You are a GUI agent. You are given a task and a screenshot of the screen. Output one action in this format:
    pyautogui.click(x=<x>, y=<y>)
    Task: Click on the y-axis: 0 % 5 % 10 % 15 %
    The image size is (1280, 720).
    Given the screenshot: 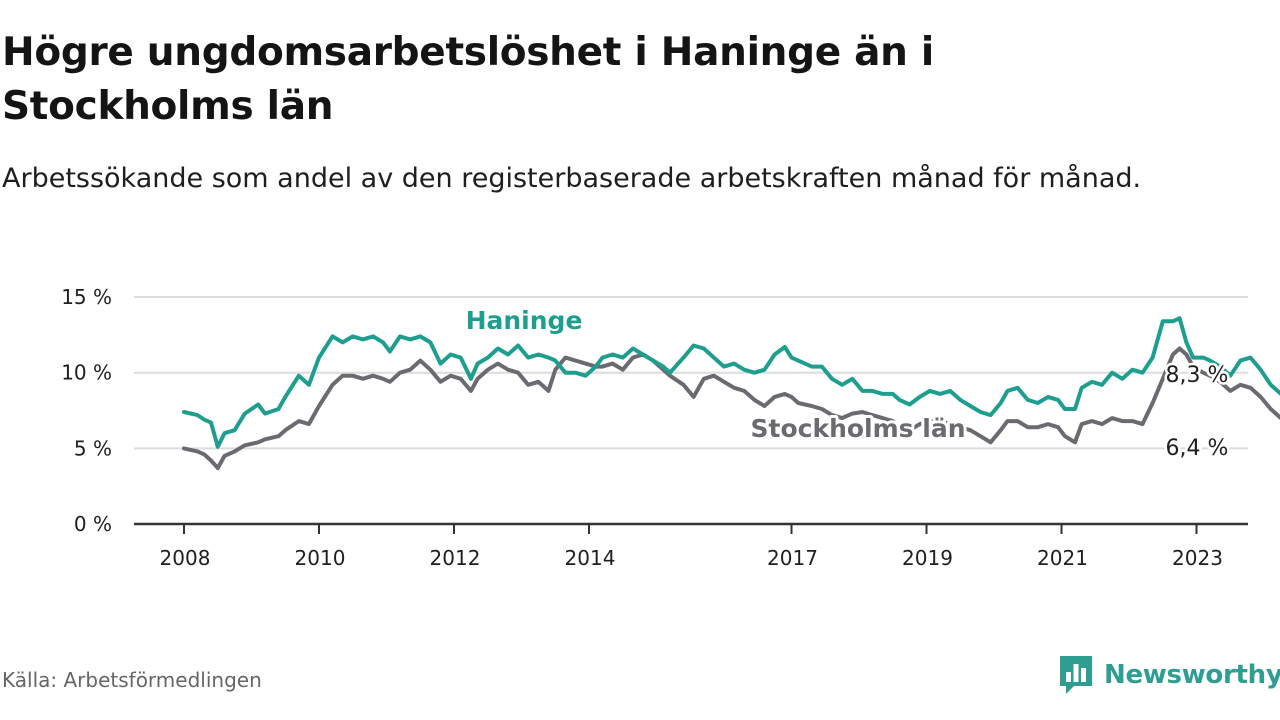 What is the action you would take?
    pyautogui.click(x=86, y=410)
    